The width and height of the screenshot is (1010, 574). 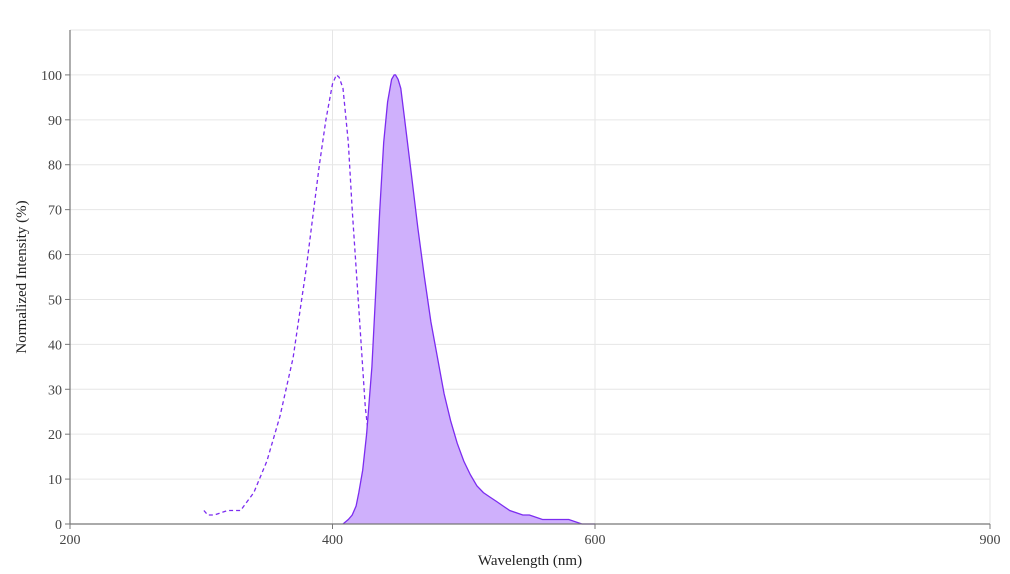 I want to click on y-tick-label: 30, so click(x=55, y=390).